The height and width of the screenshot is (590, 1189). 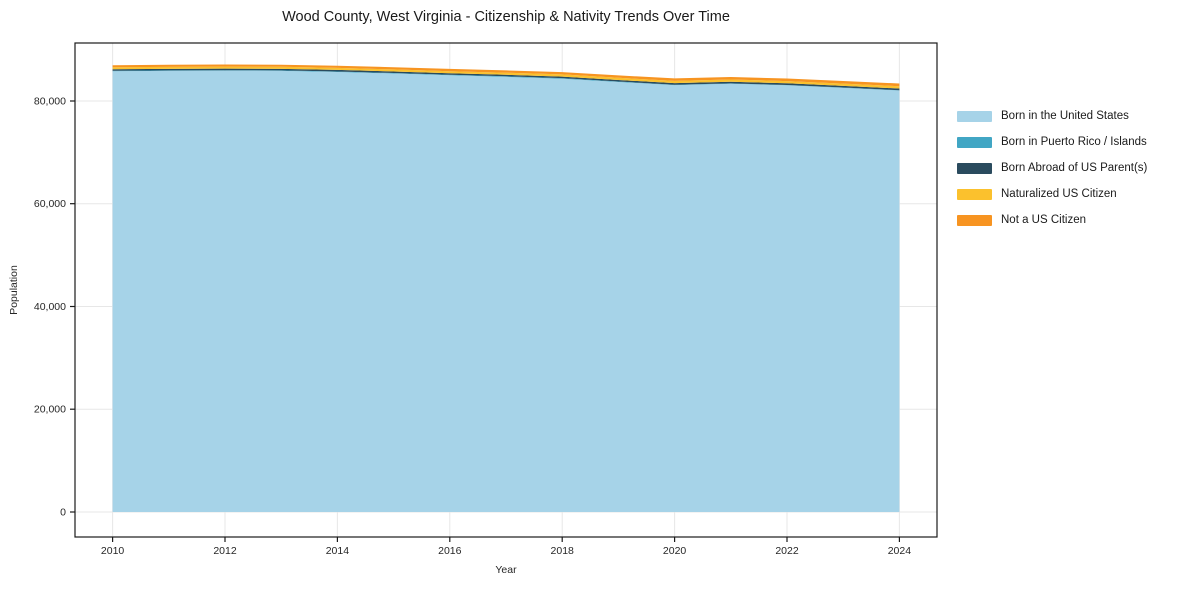 What do you see at coordinates (113, 551) in the screenshot?
I see `x-tick-label: 2010` at bounding box center [113, 551].